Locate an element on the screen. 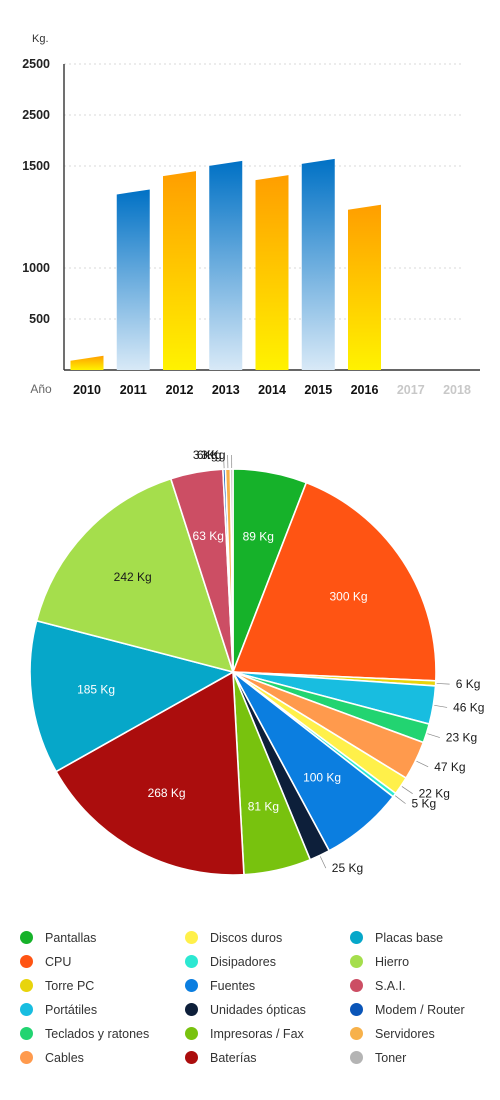 The width and height of the screenshot is (500, 1100). legend-label: Pantallas is located at coordinates (71, 937).